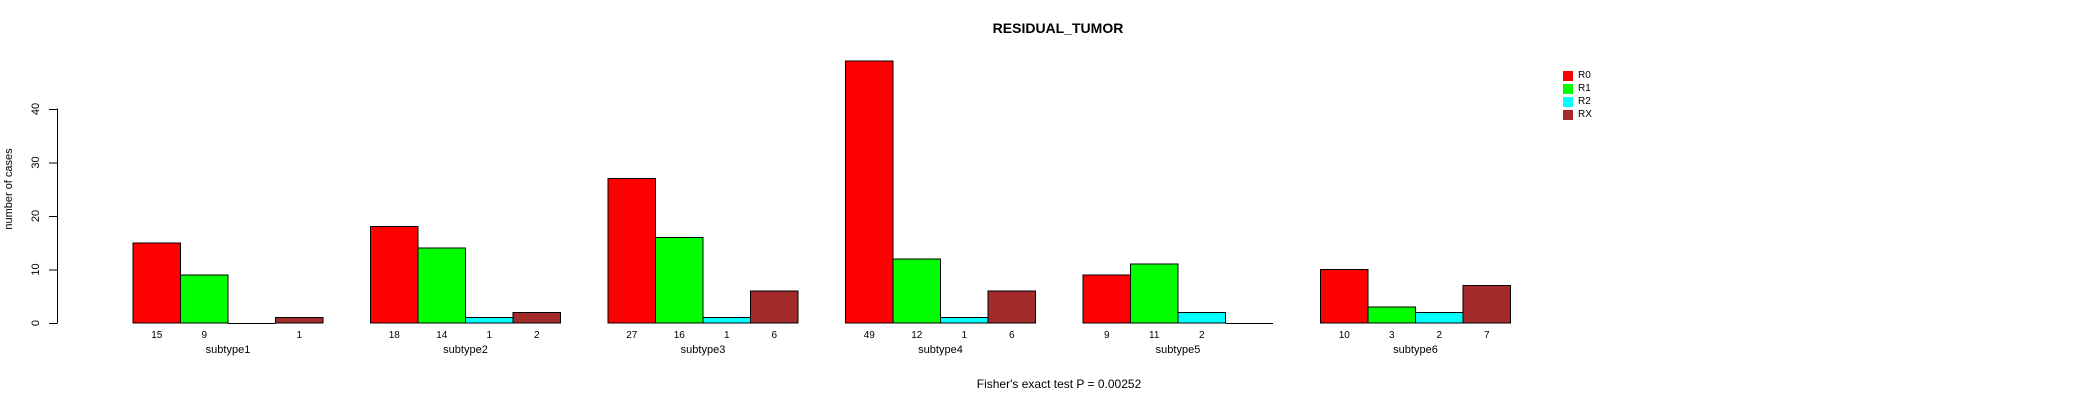 This screenshot has height=400, width=2090. Describe the element at coordinates (1345, 335) in the screenshot. I see `bar-value-label: 10` at that location.